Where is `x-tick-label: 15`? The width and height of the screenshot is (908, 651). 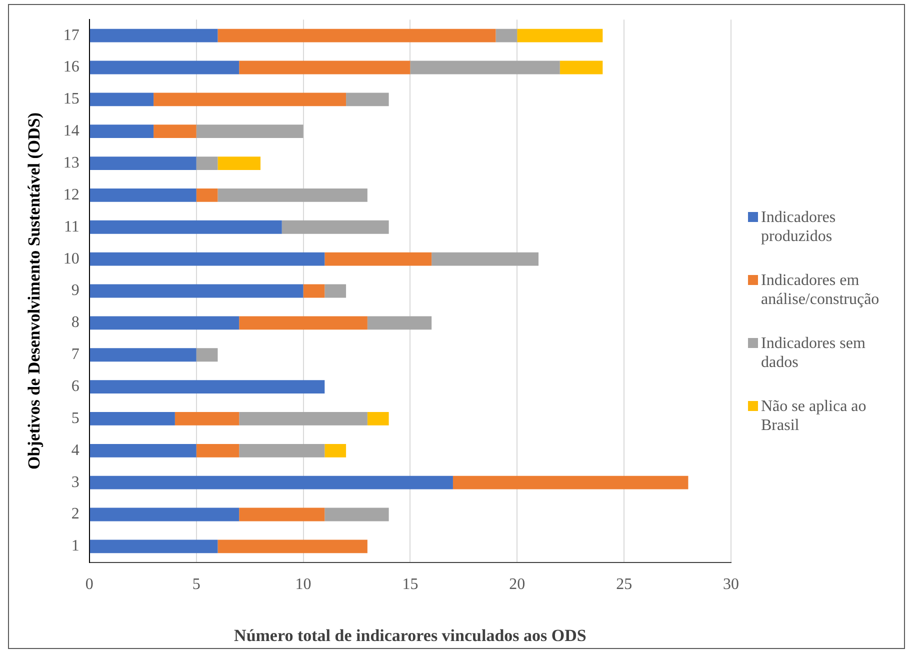
x-tick-label: 15 is located at coordinates (410, 585).